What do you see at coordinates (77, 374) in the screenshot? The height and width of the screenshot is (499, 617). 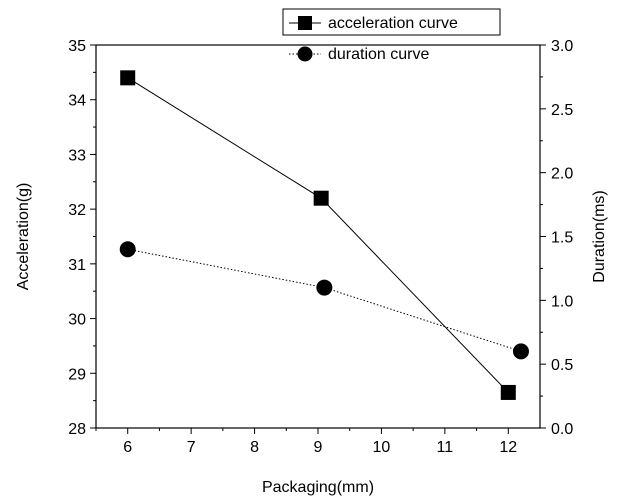 I see `y-left-tick-label: 29` at bounding box center [77, 374].